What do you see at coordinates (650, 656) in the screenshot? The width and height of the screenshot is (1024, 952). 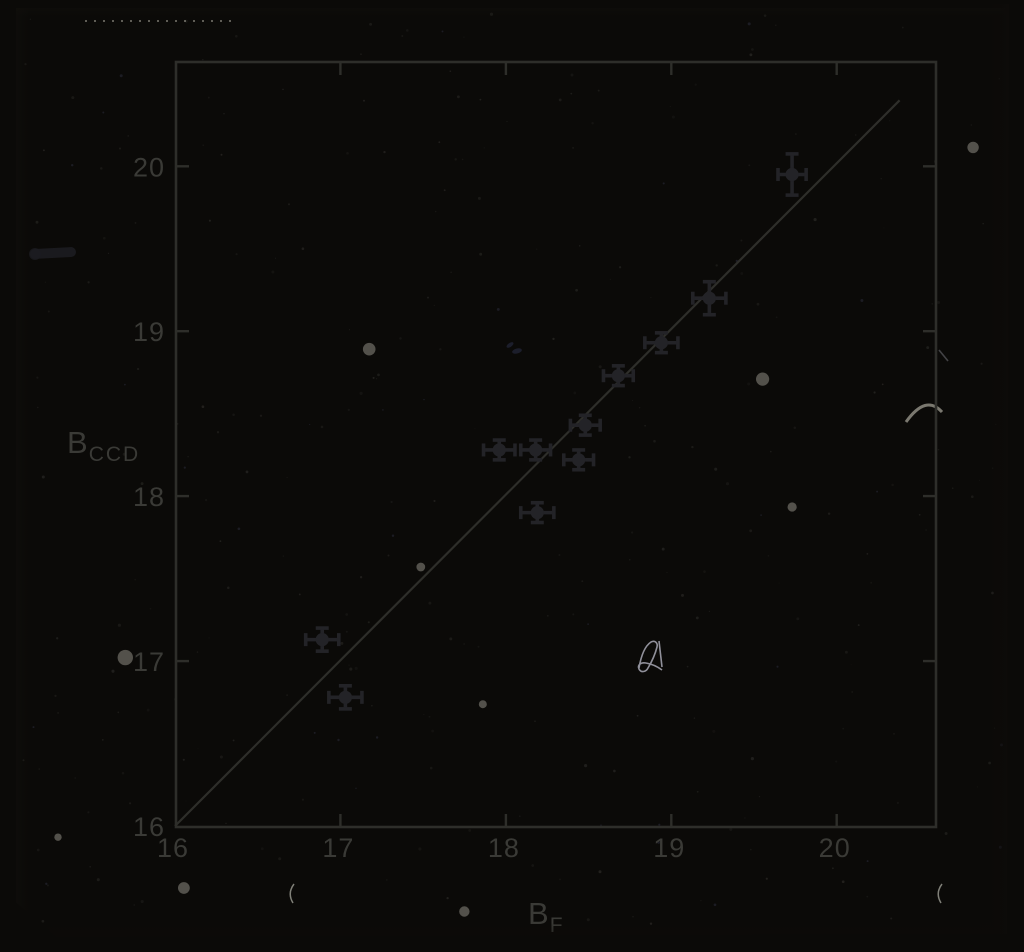 I see `pencil-squiggle-artifact` at bounding box center [650, 656].